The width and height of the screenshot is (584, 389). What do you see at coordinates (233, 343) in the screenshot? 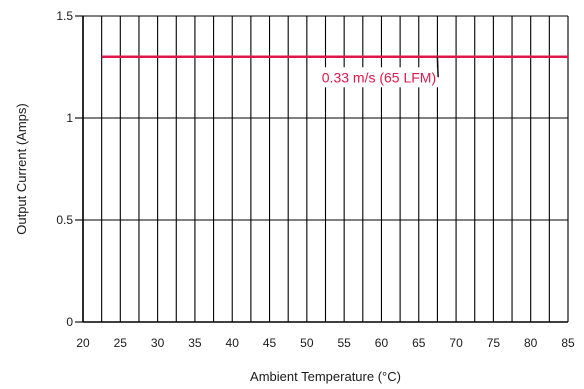
I see `x-tick-label-4: 40` at bounding box center [233, 343].